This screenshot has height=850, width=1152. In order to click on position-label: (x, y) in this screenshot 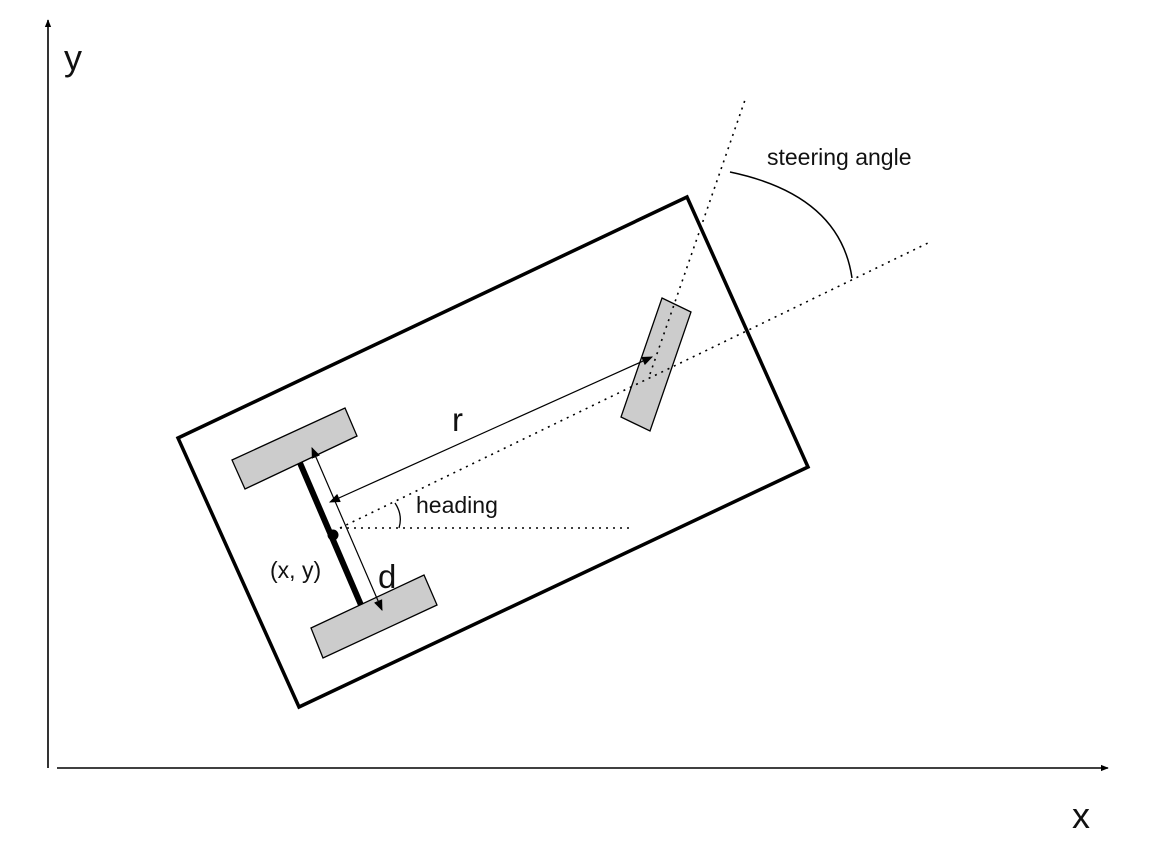, I will do `click(295, 570)`.